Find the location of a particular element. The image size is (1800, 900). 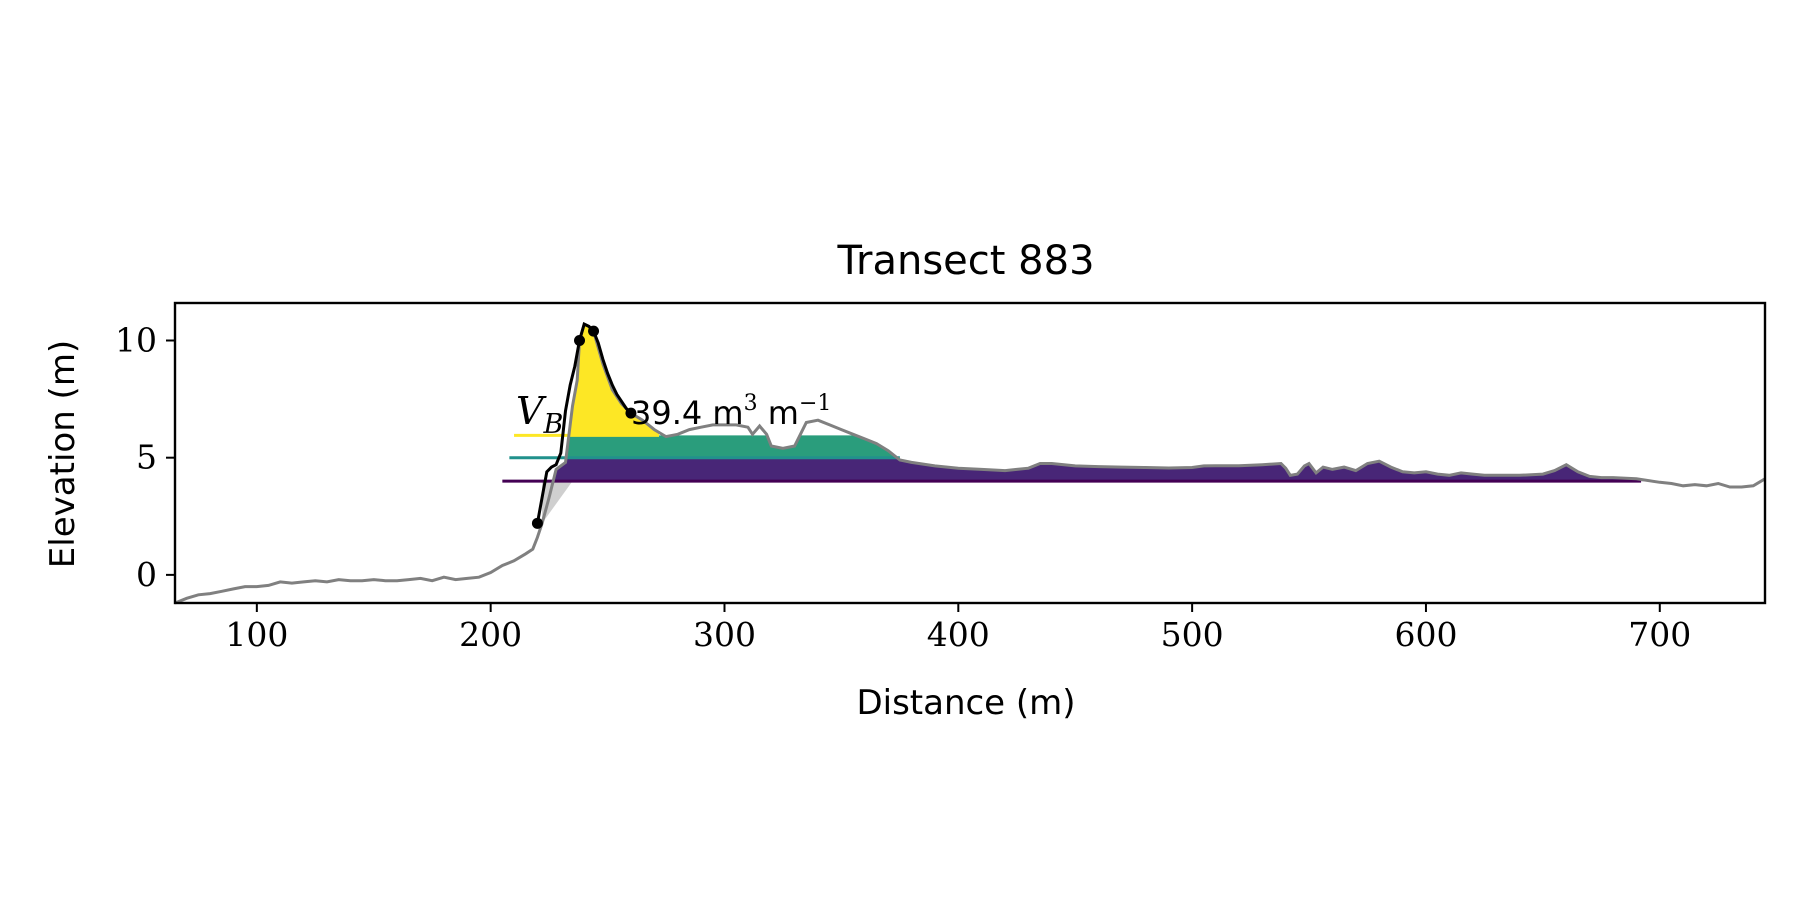

volume-unit-exp2: −1 is located at coordinates (815, 403).